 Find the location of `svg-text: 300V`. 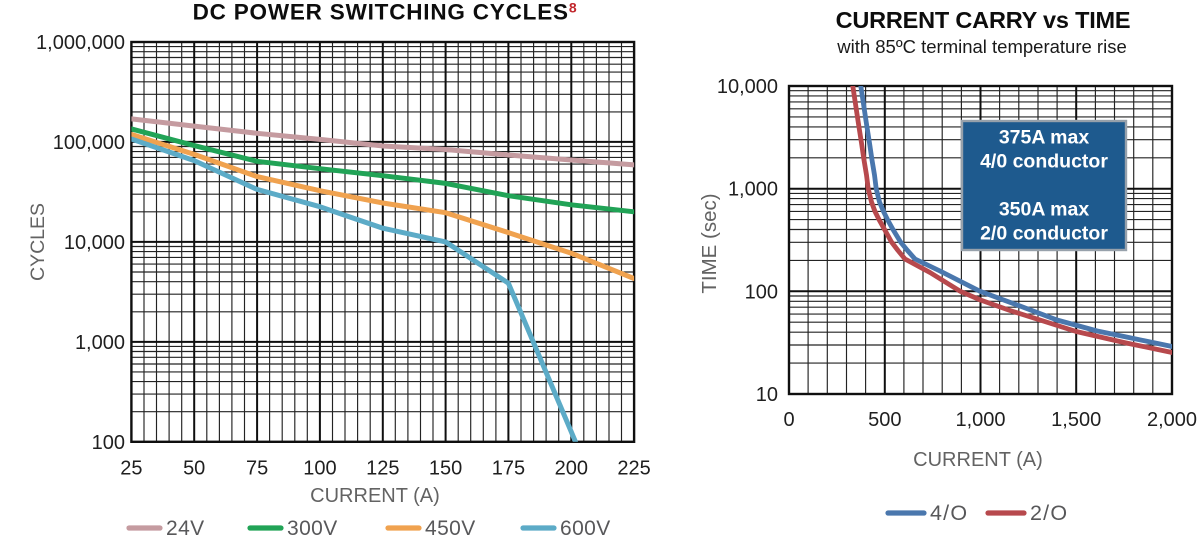

svg-text: 300V is located at coordinates (312, 527).